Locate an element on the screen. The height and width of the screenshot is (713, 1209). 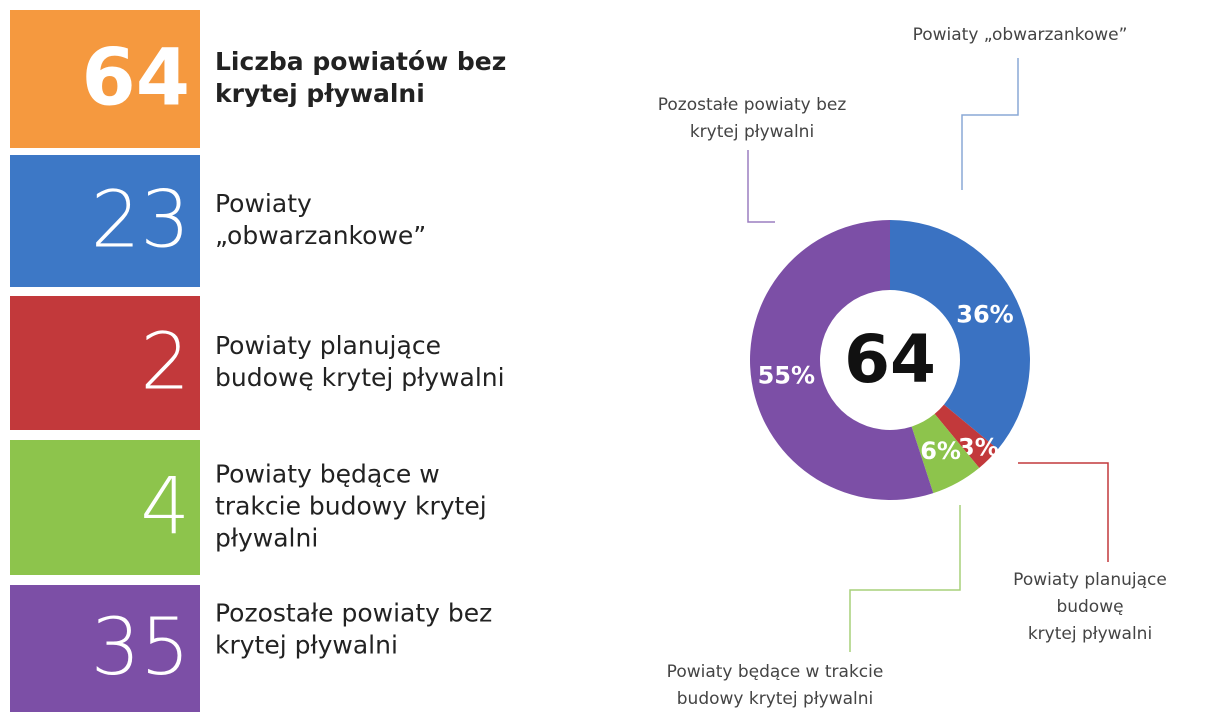
tile-label: Powiaty planujące is located at coordinates (328, 345).